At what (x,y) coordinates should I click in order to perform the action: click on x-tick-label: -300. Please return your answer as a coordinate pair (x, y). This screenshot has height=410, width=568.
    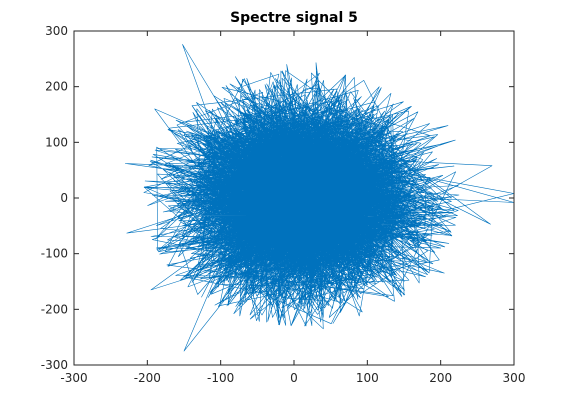
    Looking at the image, I should click on (73, 378).